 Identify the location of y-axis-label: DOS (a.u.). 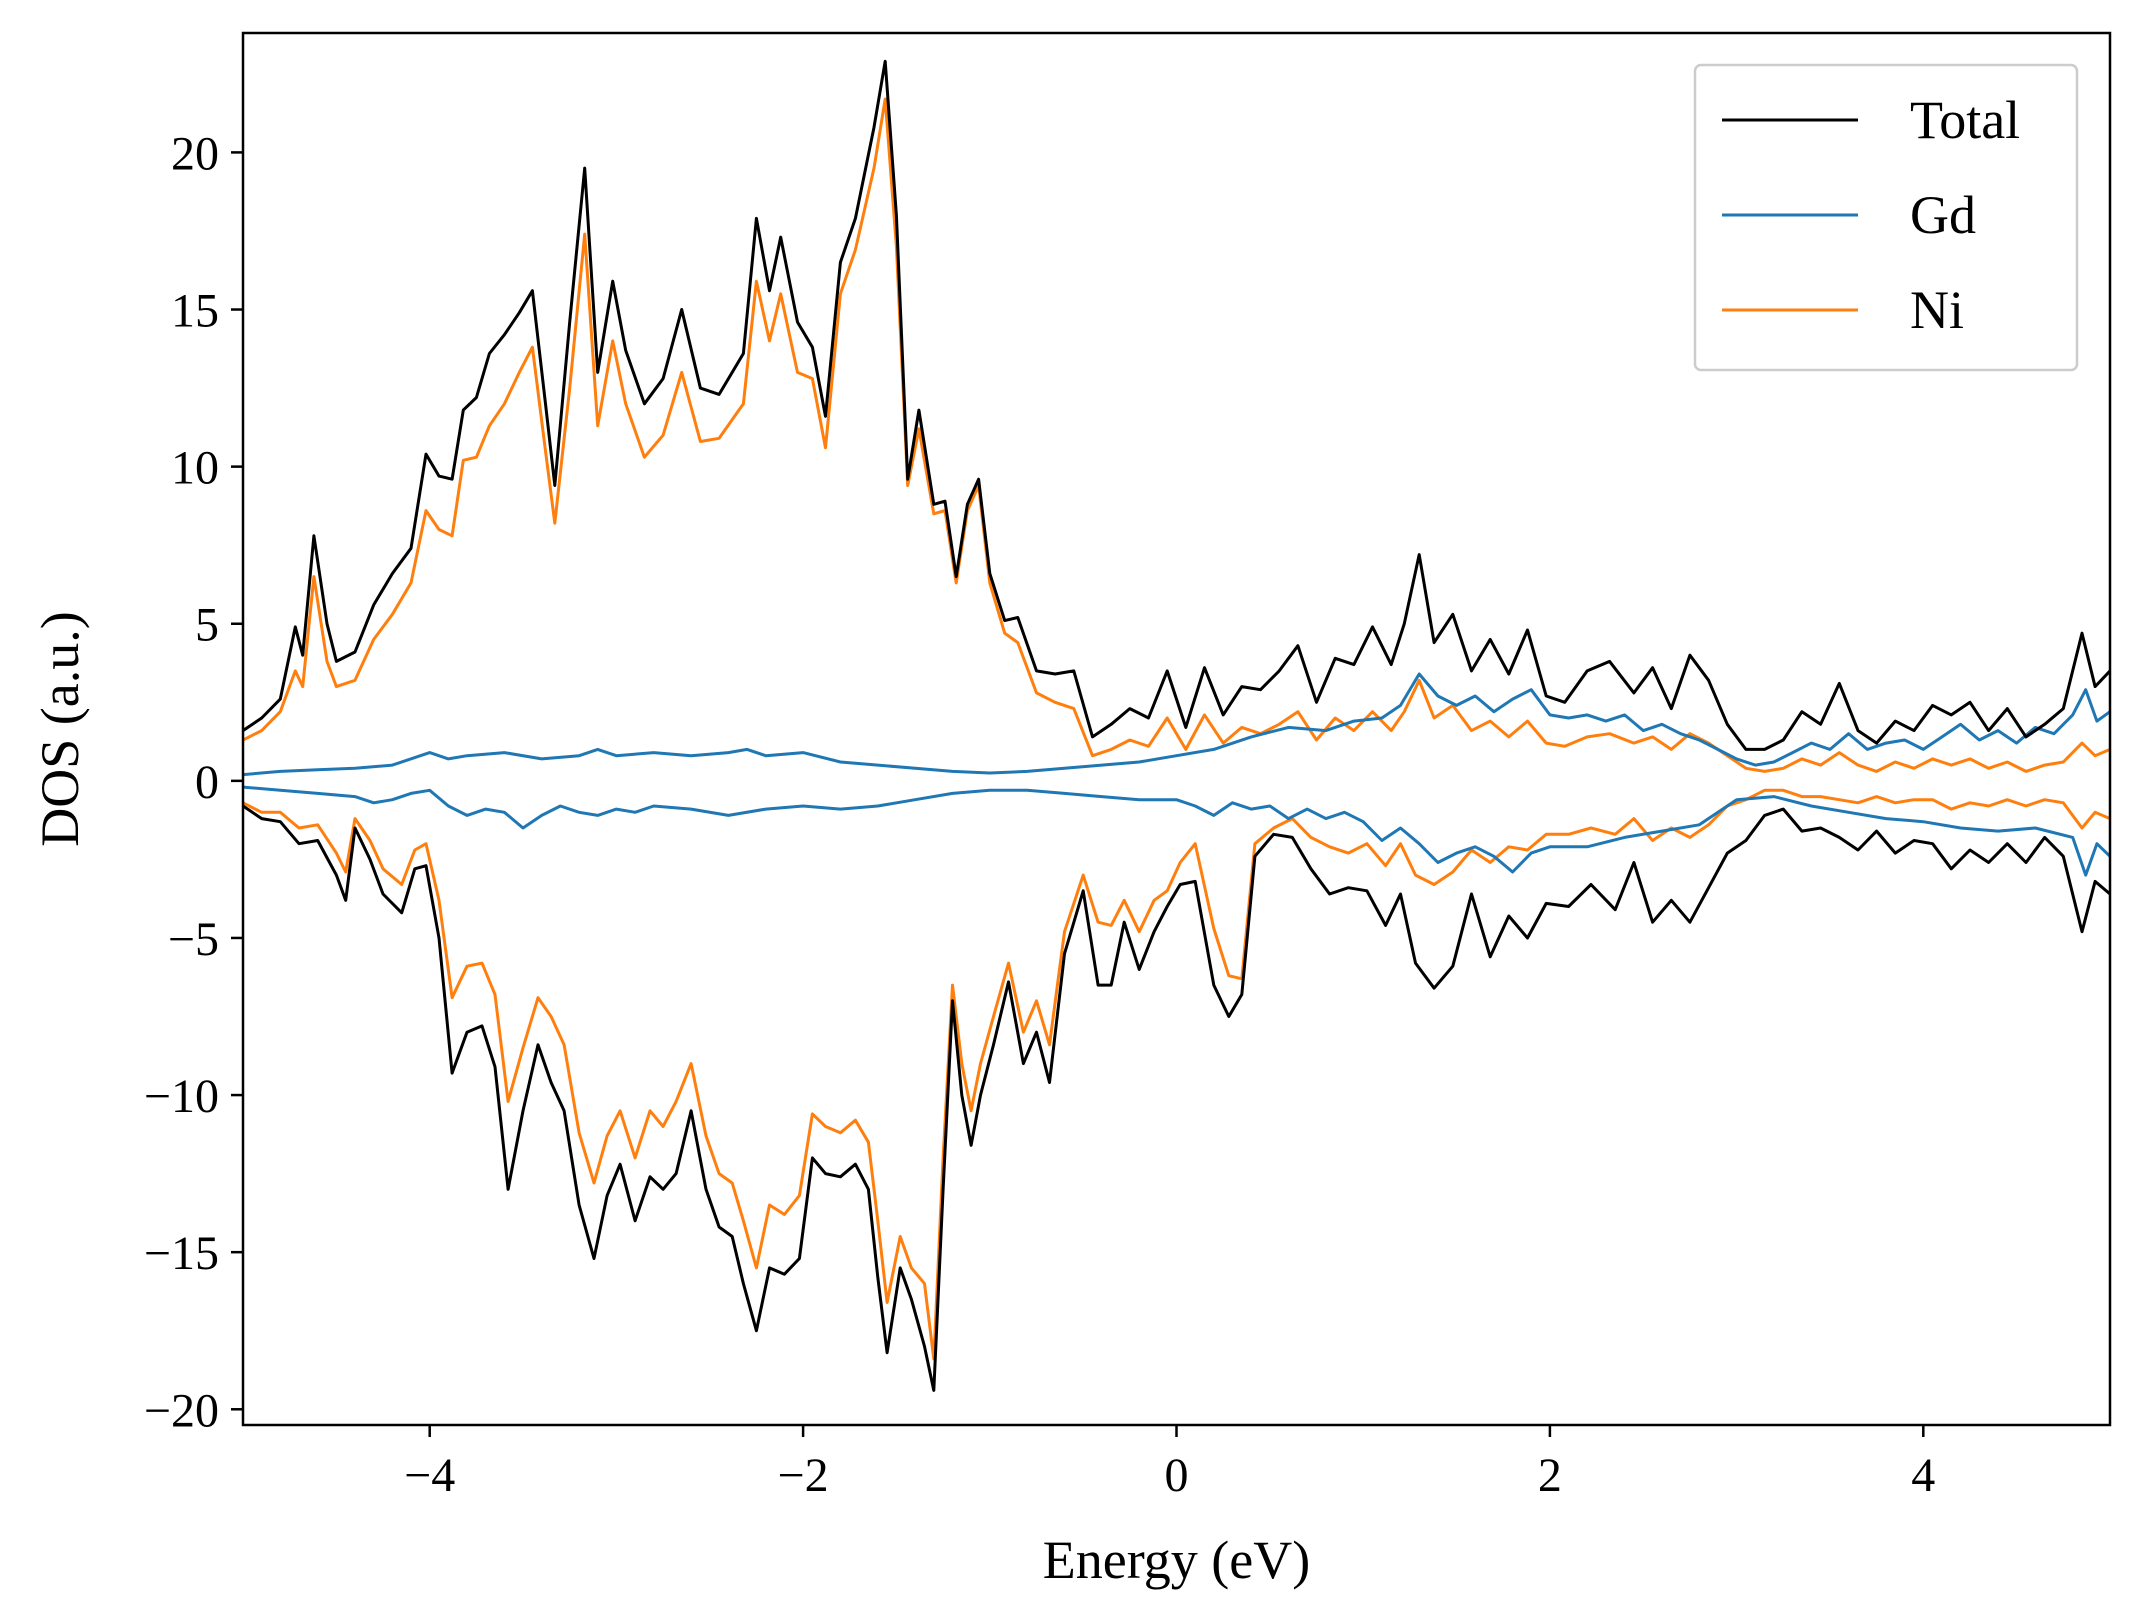
(60, 728).